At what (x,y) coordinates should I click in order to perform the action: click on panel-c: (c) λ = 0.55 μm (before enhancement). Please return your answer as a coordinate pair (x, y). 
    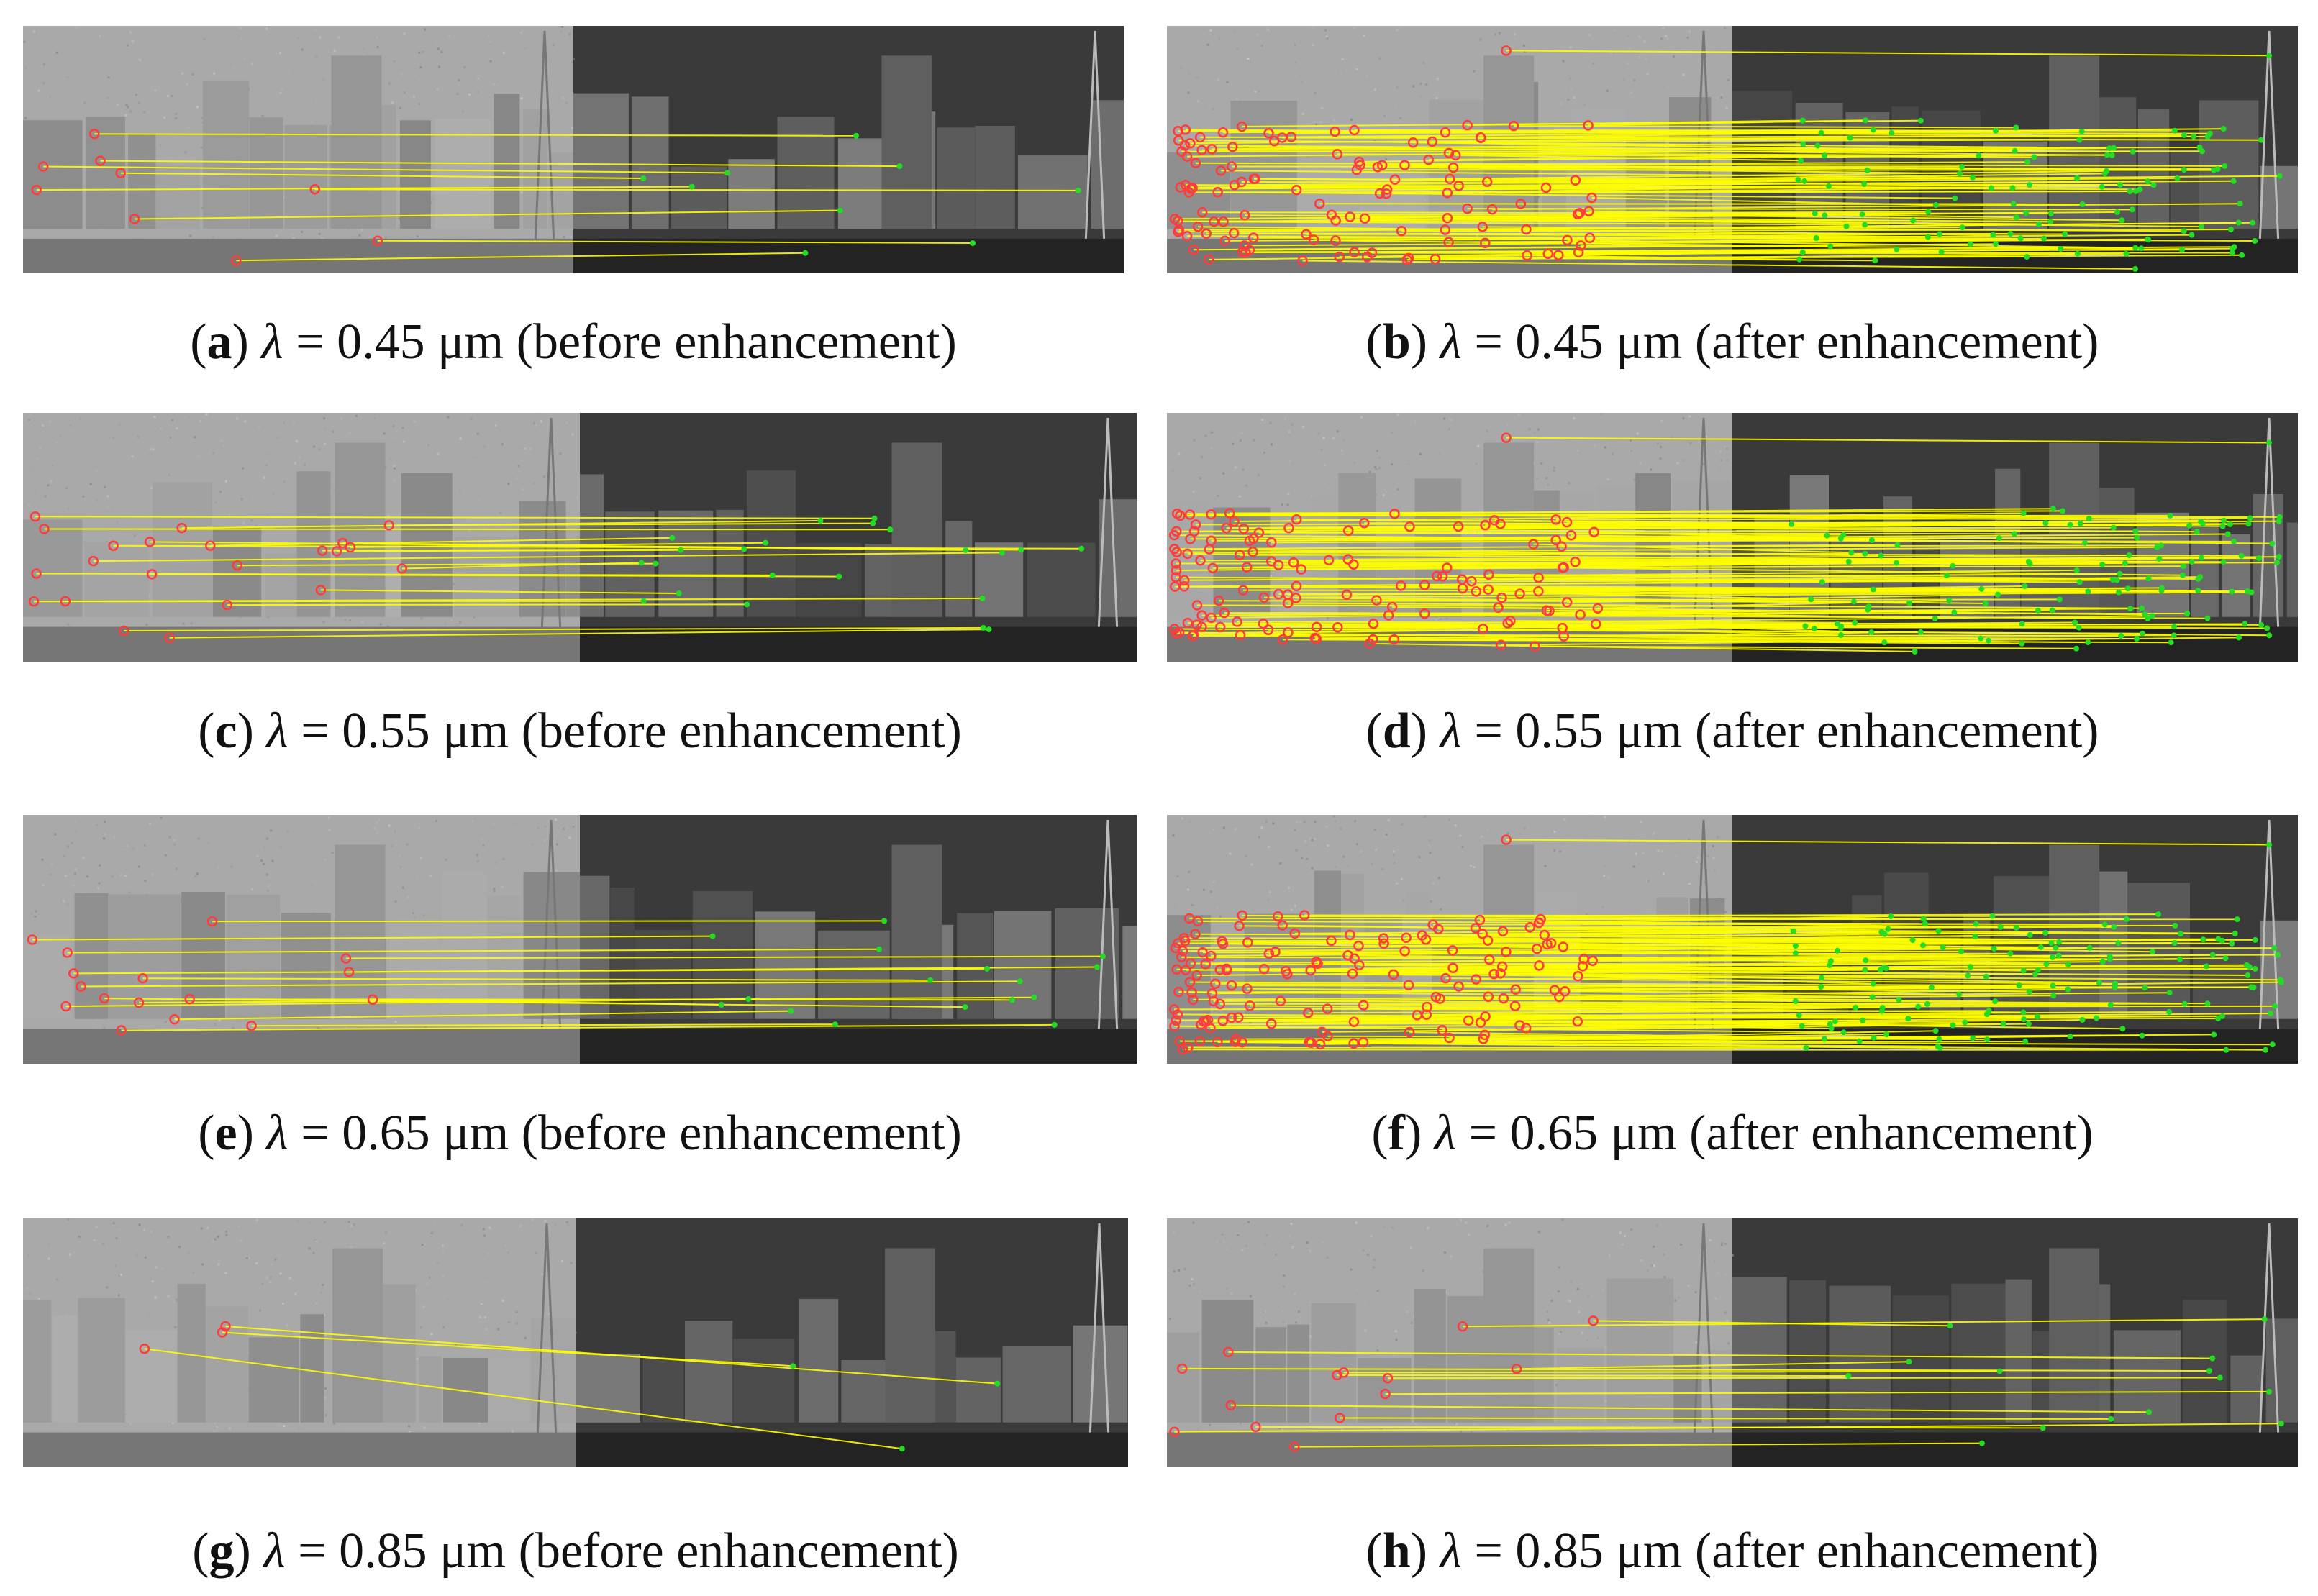
    Looking at the image, I should click on (580, 585).